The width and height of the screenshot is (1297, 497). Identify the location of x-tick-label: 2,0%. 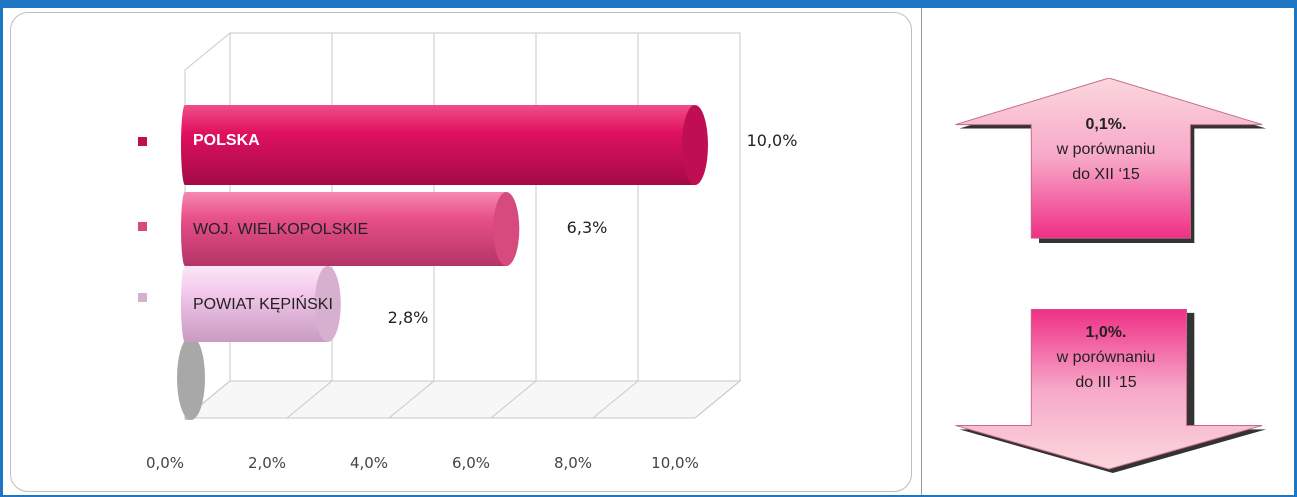
(267, 463).